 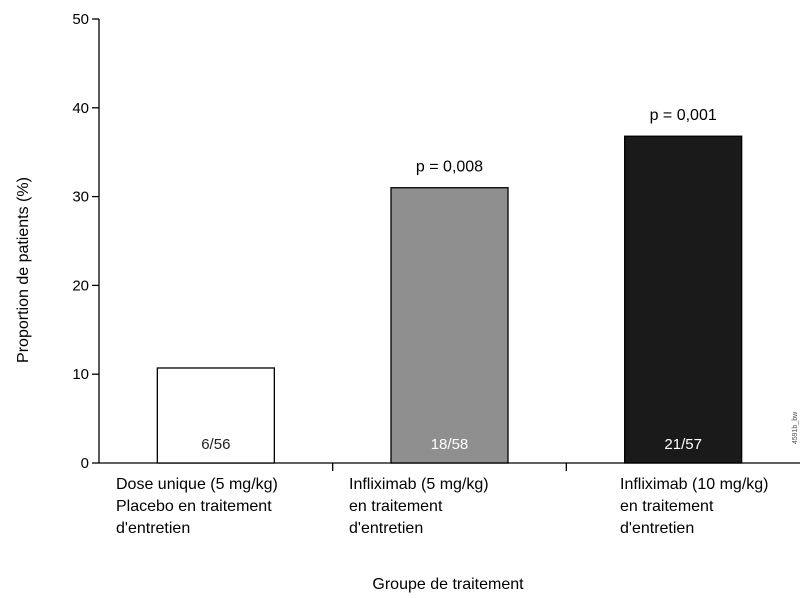 I want to click on bar-count-label: 18/58, so click(x=450, y=444).